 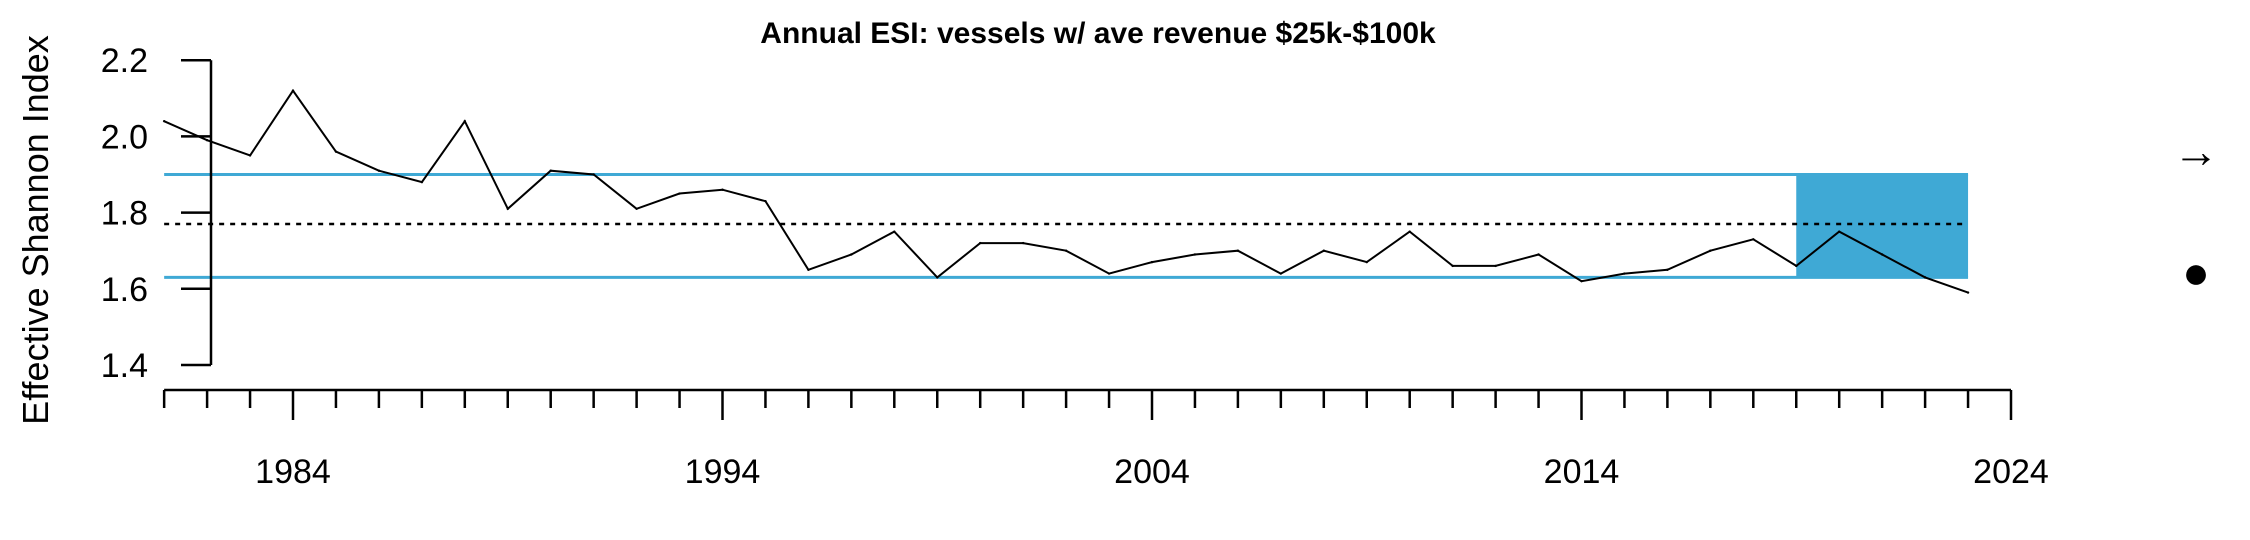 What do you see at coordinates (124, 61) in the screenshot?
I see `y-tick-label: 2.2` at bounding box center [124, 61].